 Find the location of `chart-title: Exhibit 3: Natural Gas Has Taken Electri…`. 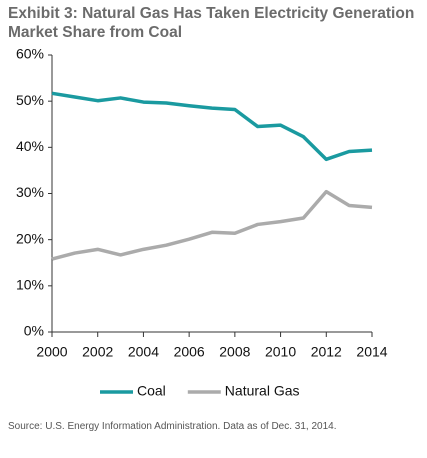

chart-title: Exhibit 3: Natural Gas Has Taken Electri… is located at coordinates (211, 23).